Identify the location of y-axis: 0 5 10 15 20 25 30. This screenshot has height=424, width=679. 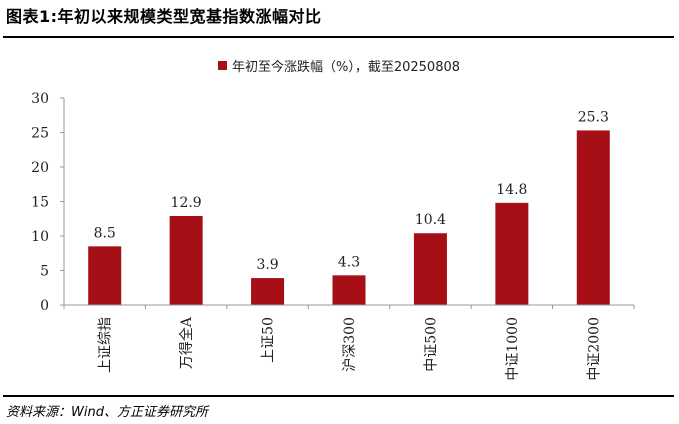
(48, 202).